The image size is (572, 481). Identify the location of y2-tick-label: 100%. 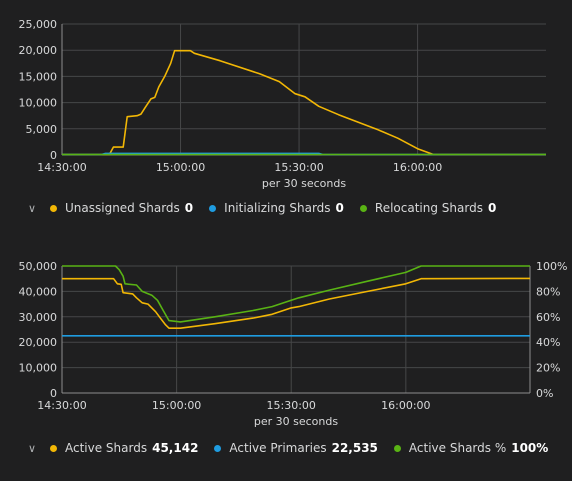
(551, 266).